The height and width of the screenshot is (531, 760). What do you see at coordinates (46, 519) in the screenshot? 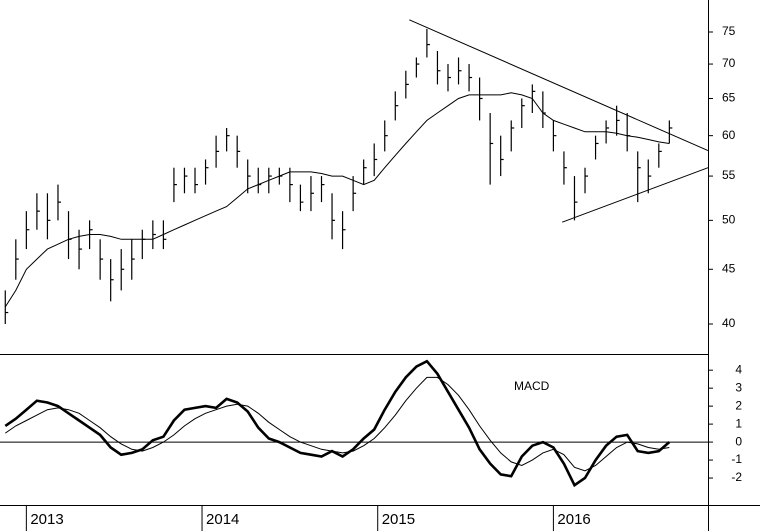
I see `x-tick-label: 2013` at bounding box center [46, 519].